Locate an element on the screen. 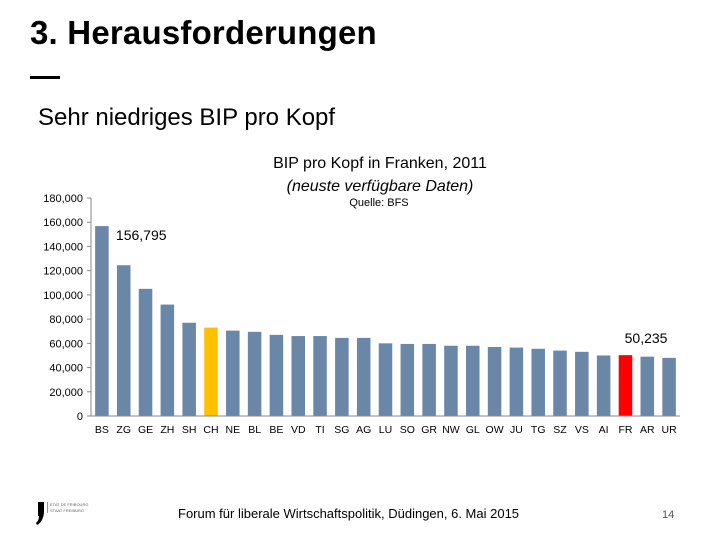 The height and width of the screenshot is (540, 720). bar-ar is located at coordinates (647, 386).